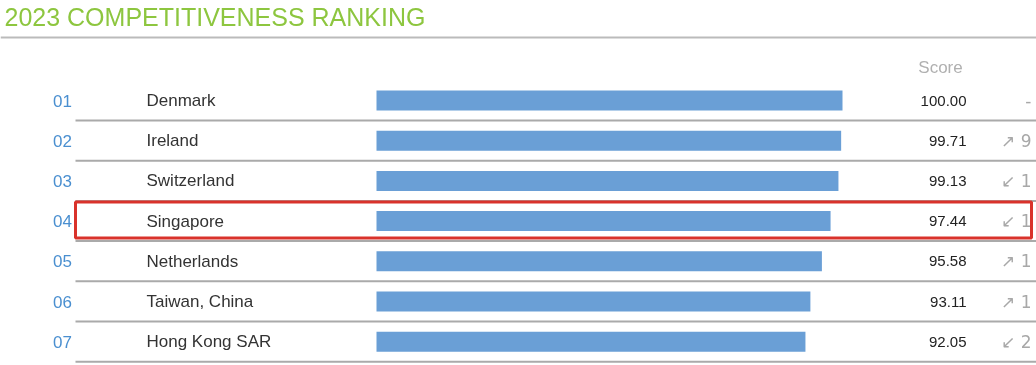 The image size is (1036, 365). What do you see at coordinates (940, 67) in the screenshot?
I see `text: Score` at bounding box center [940, 67].